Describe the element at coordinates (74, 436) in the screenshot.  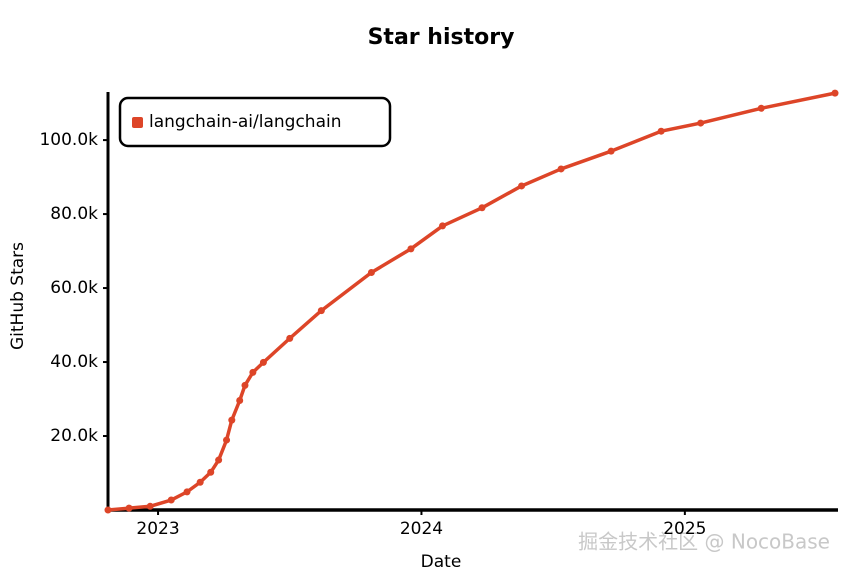
I see `y-tick-label: 20.0k` at that location.